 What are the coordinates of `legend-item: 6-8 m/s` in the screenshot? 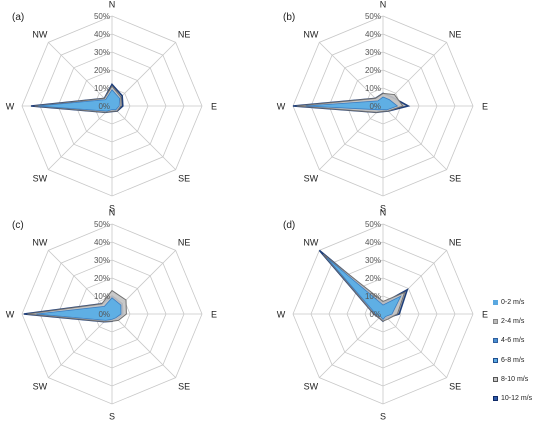 It's located at (521, 360).